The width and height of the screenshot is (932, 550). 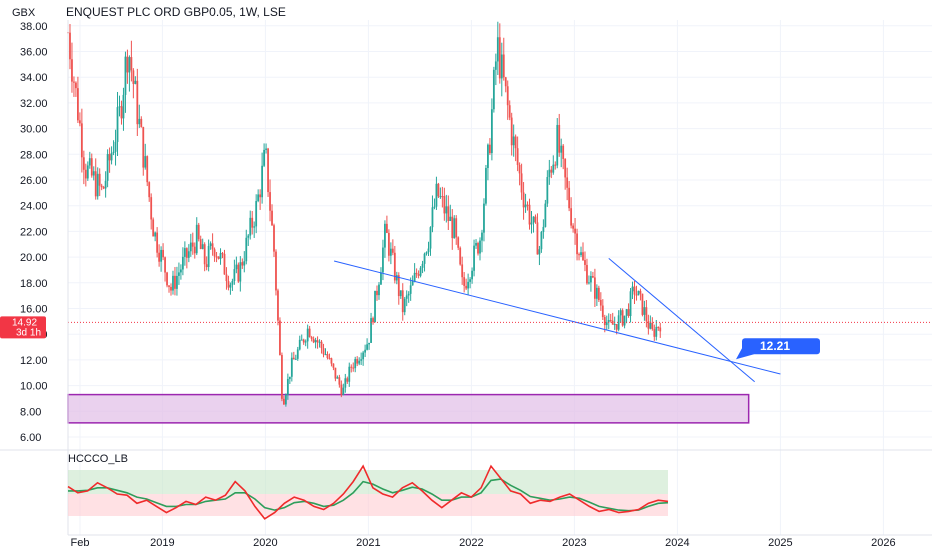 What do you see at coordinates (500, 541) in the screenshot?
I see `x-axis: Feb 2019 2020 2021 2022 2023 2024 2025 2026` at bounding box center [500, 541].